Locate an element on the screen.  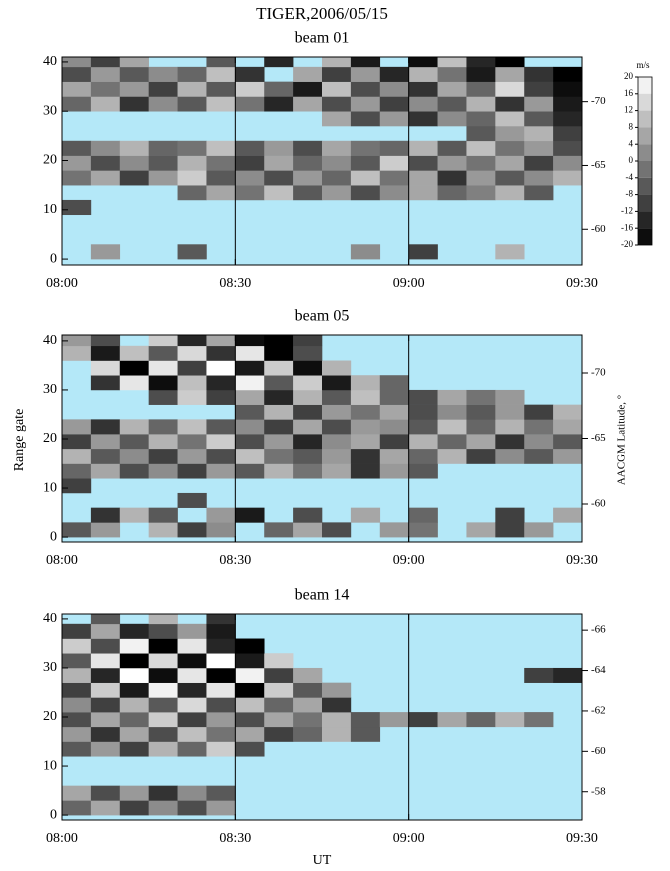
colorbar-tick-label: -20 is located at coordinates (627, 244).